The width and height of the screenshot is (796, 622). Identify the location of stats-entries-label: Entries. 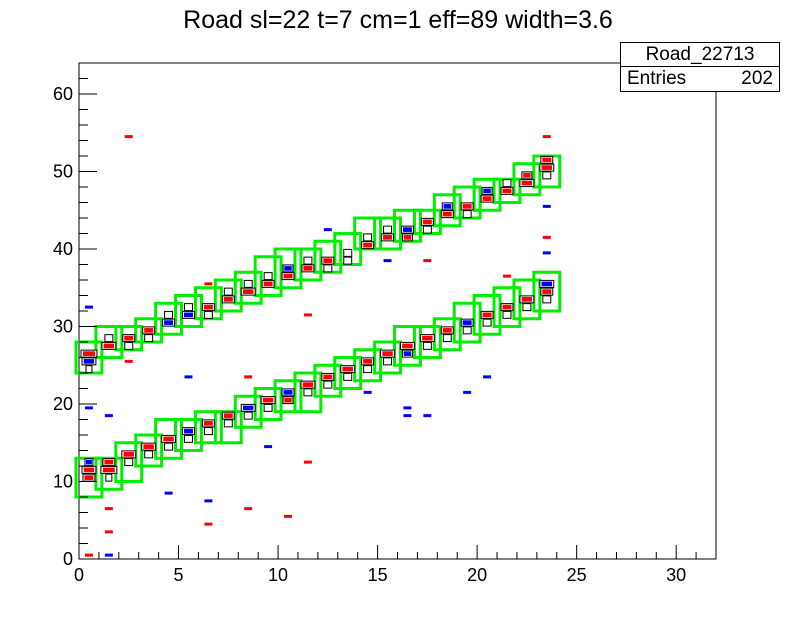
(657, 78).